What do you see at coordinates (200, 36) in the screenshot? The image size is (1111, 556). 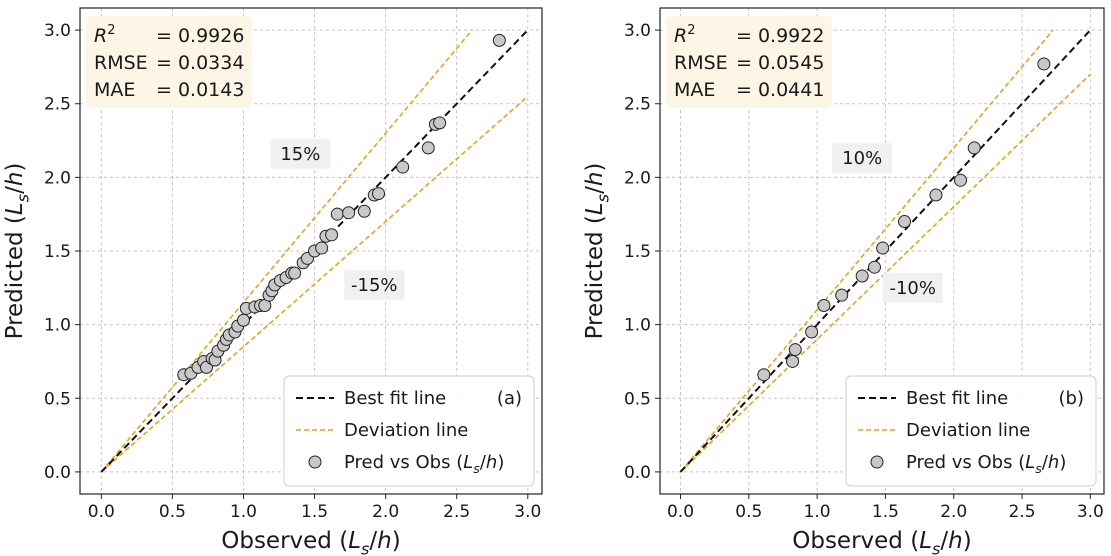 I see `stats-value-r2: = 0.9926` at bounding box center [200, 36].